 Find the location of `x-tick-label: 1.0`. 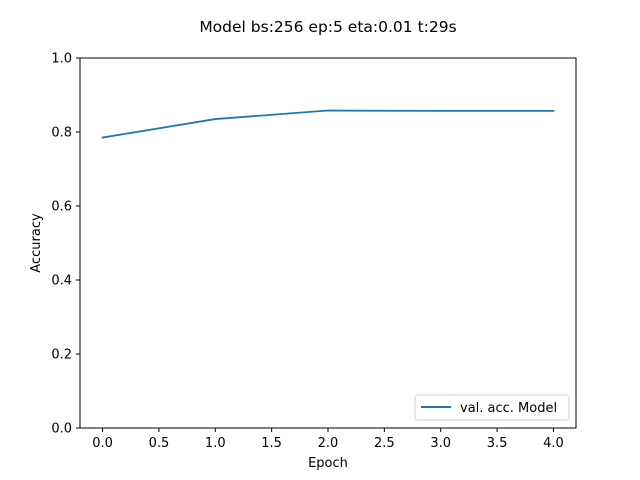

x-tick-label: 1.0 is located at coordinates (215, 443).